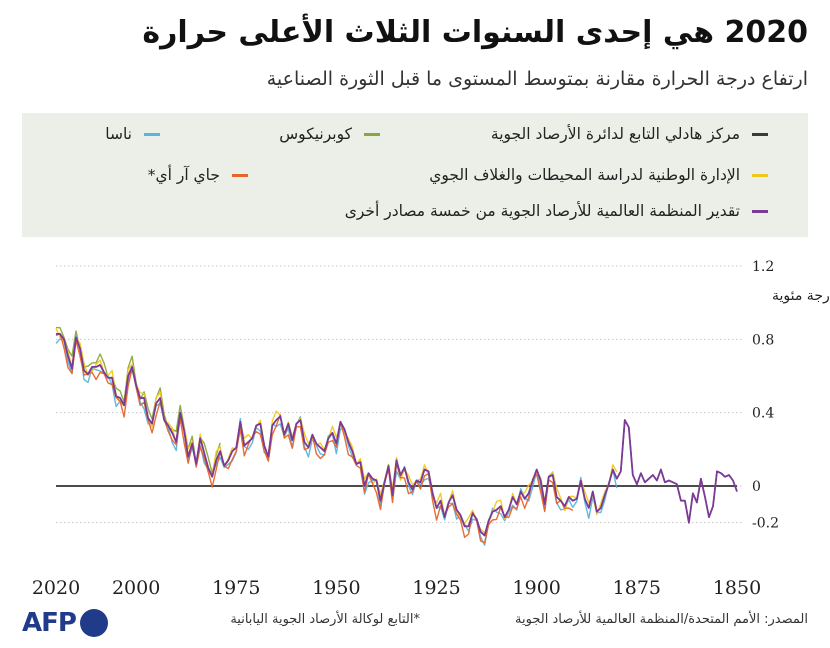 The image size is (830, 648). I want to click on x-tick-label: 2020, so click(56, 588).